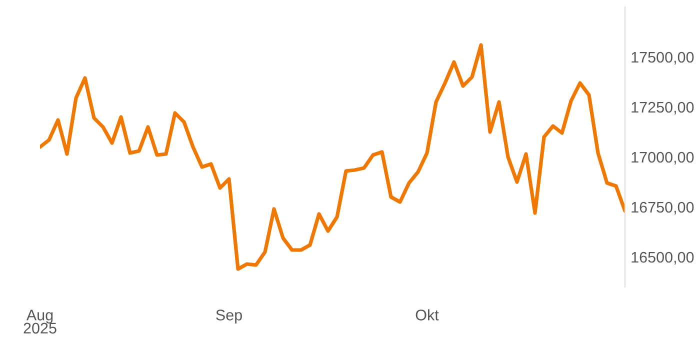  What do you see at coordinates (663, 108) in the screenshot?
I see `y-tick-label: 17250,00` at bounding box center [663, 108].